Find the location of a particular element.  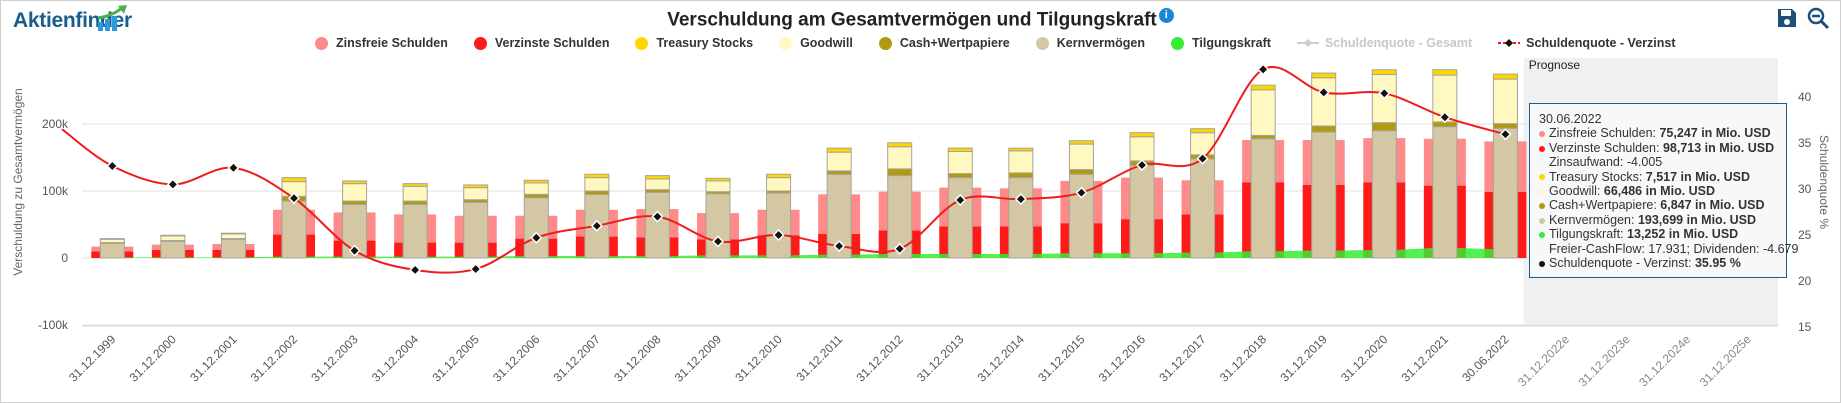

legend-item-kern: Kernvermögen is located at coordinates (1090, 43).